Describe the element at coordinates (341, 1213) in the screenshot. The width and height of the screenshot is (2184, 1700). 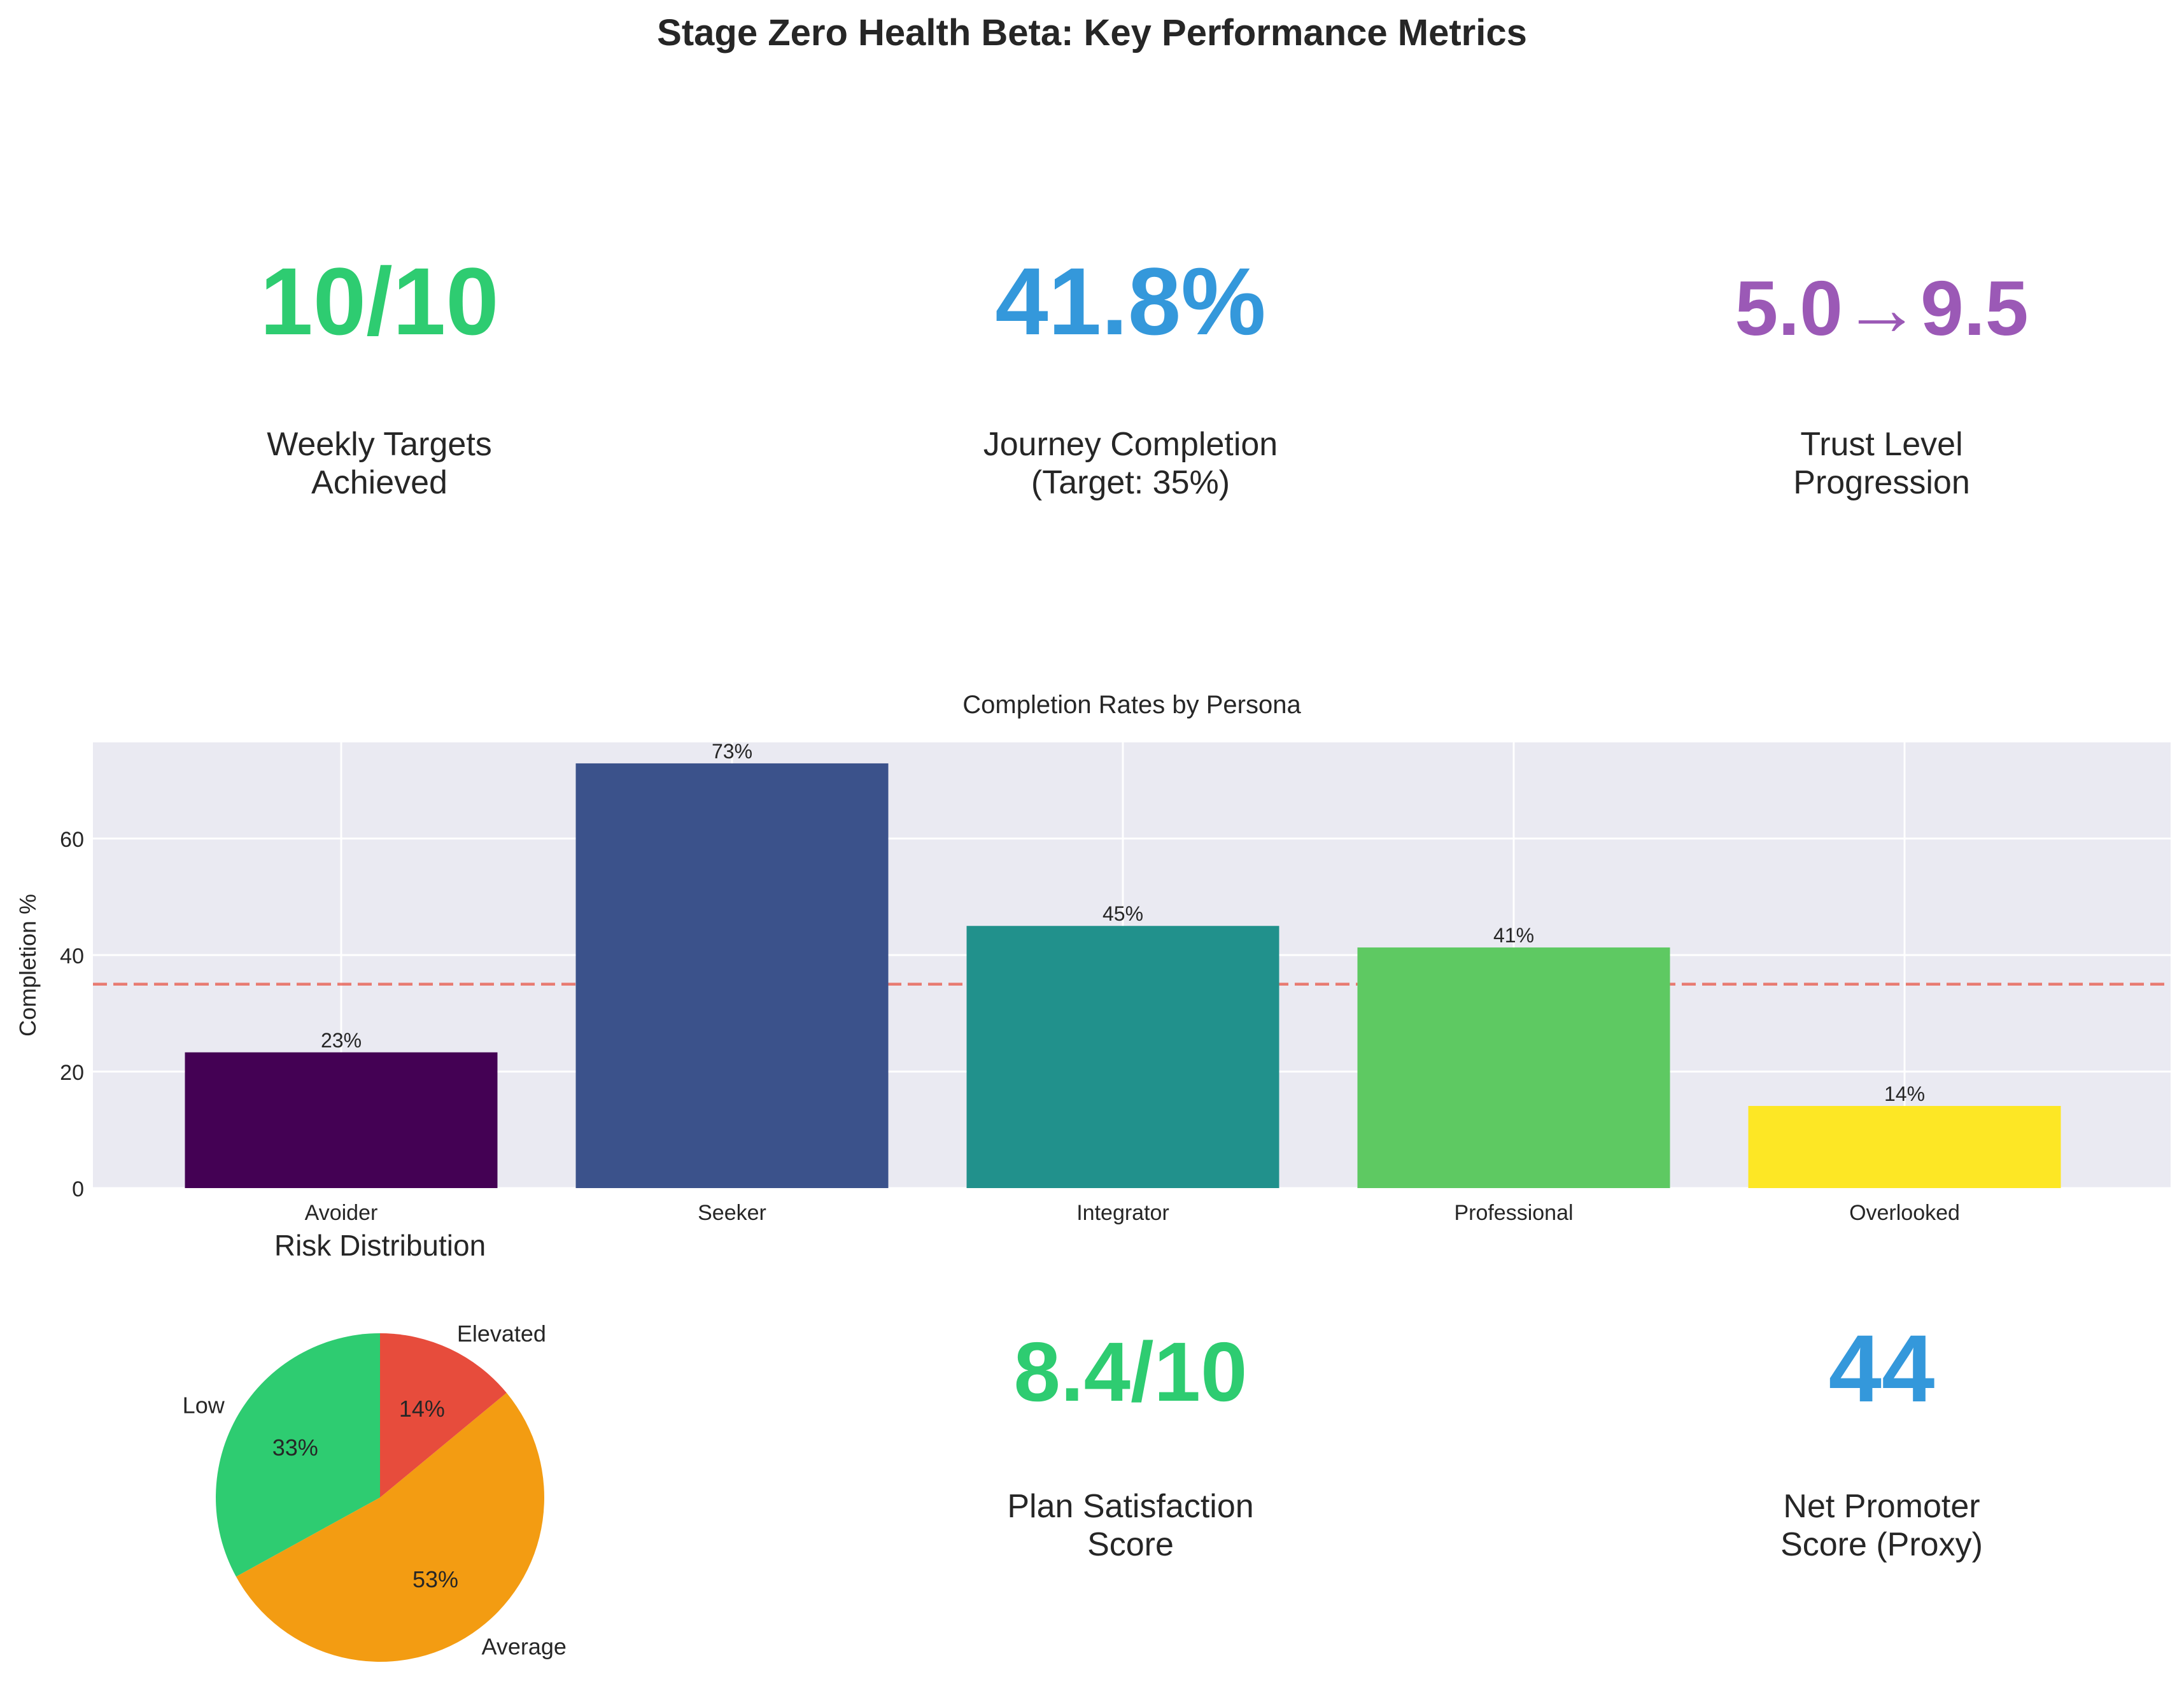
I see `bar-x-tick-label: Avoider` at that location.